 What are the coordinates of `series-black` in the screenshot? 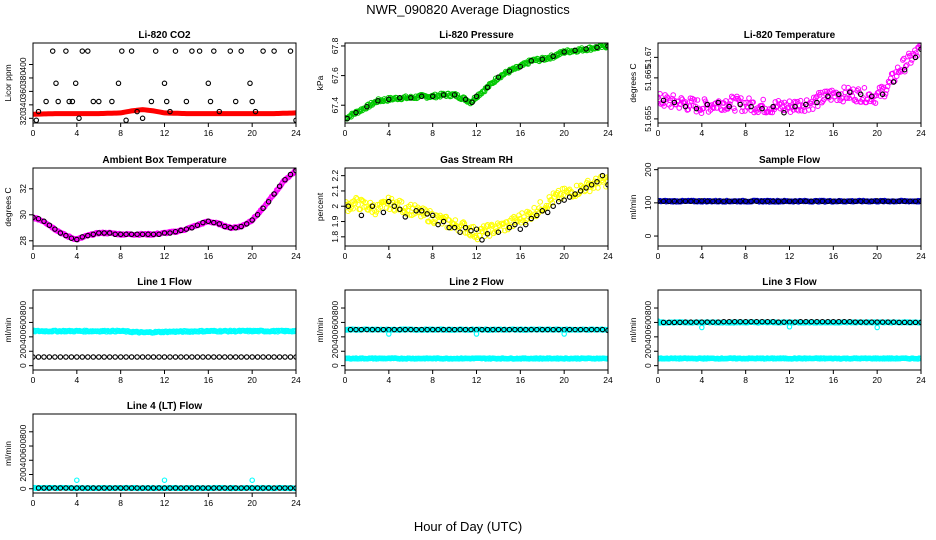 It's located at (164, 357).